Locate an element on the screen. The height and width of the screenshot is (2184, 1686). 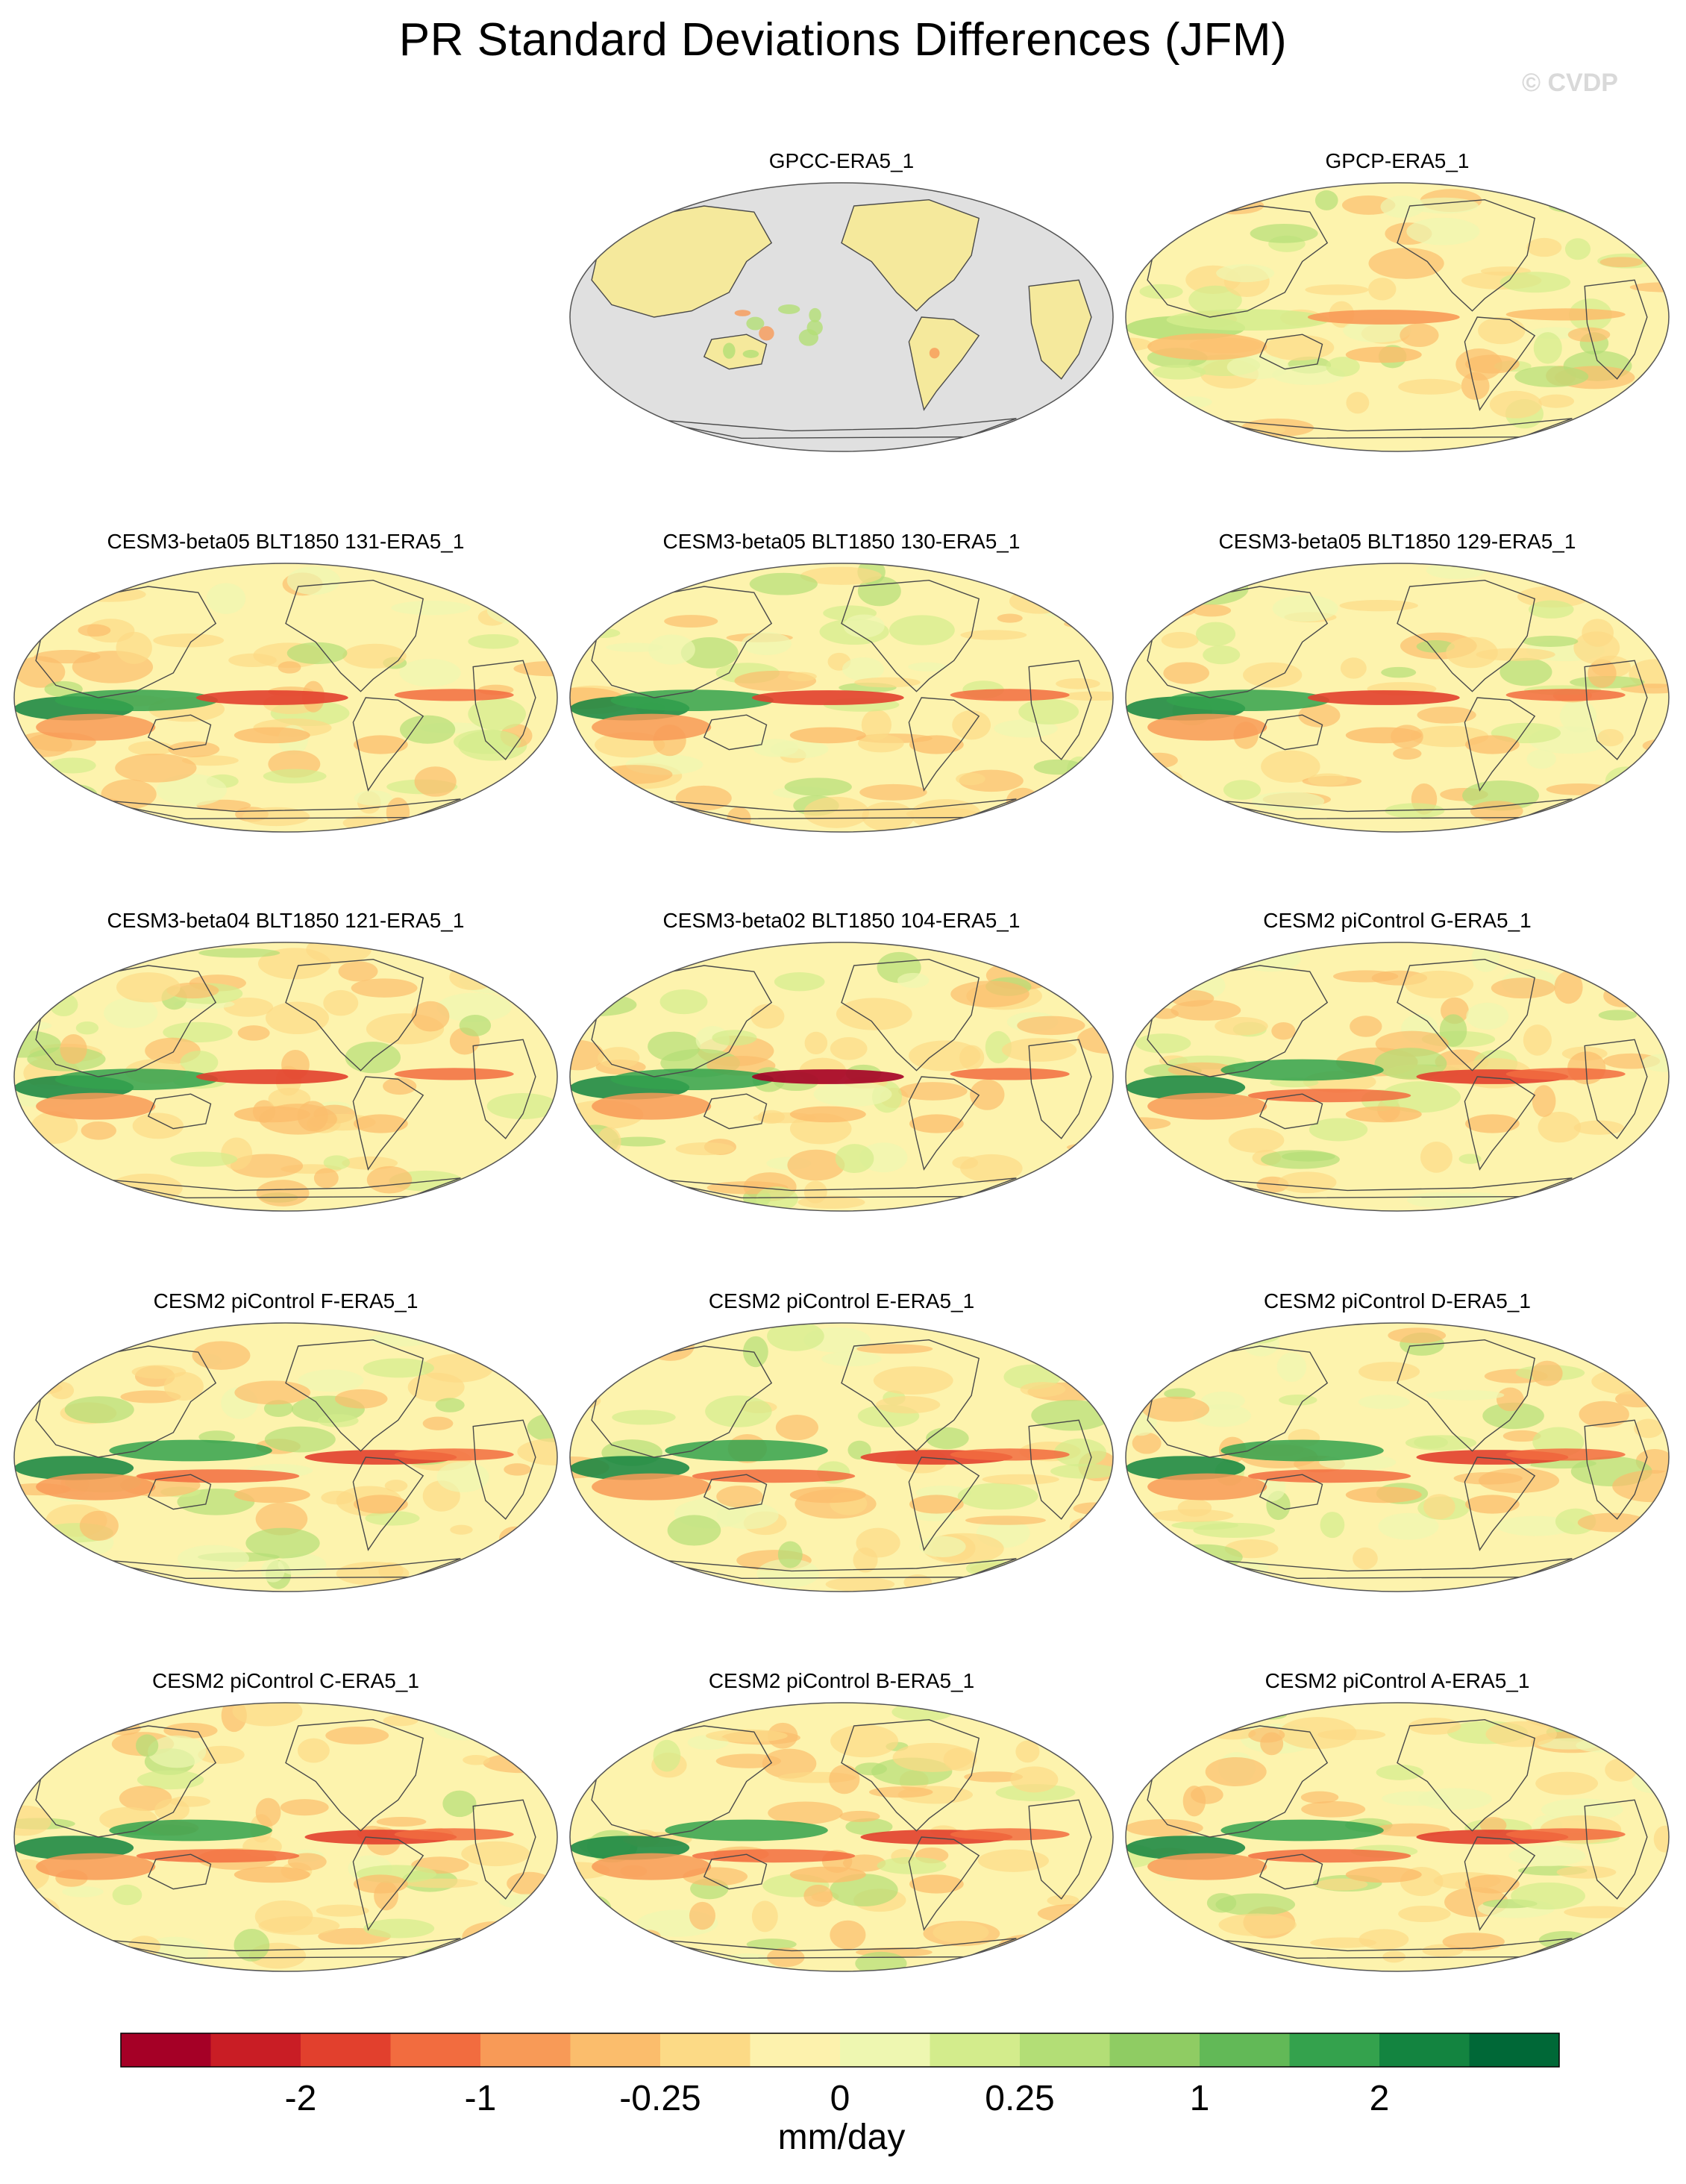
panel-title: GPCC-ERA5_1 is located at coordinates (842, 160).